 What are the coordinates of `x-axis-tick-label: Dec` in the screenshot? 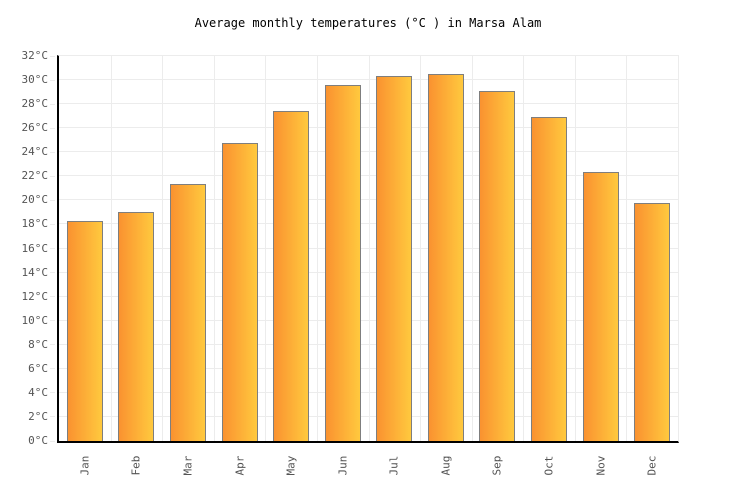 It's located at (652, 465).